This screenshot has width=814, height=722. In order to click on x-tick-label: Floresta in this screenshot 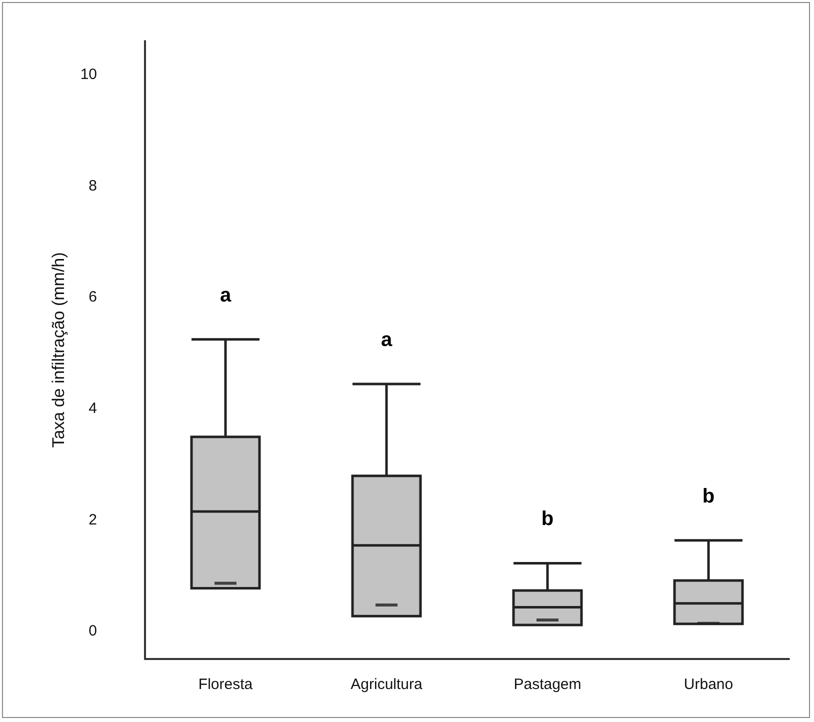, I will do `click(226, 684)`.